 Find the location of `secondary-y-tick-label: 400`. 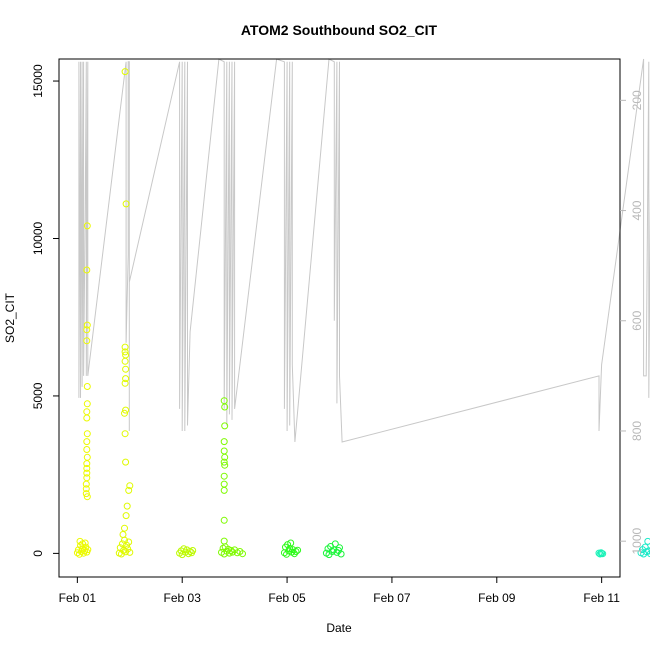

secondary-y-tick-label: 400 is located at coordinates (637, 210).